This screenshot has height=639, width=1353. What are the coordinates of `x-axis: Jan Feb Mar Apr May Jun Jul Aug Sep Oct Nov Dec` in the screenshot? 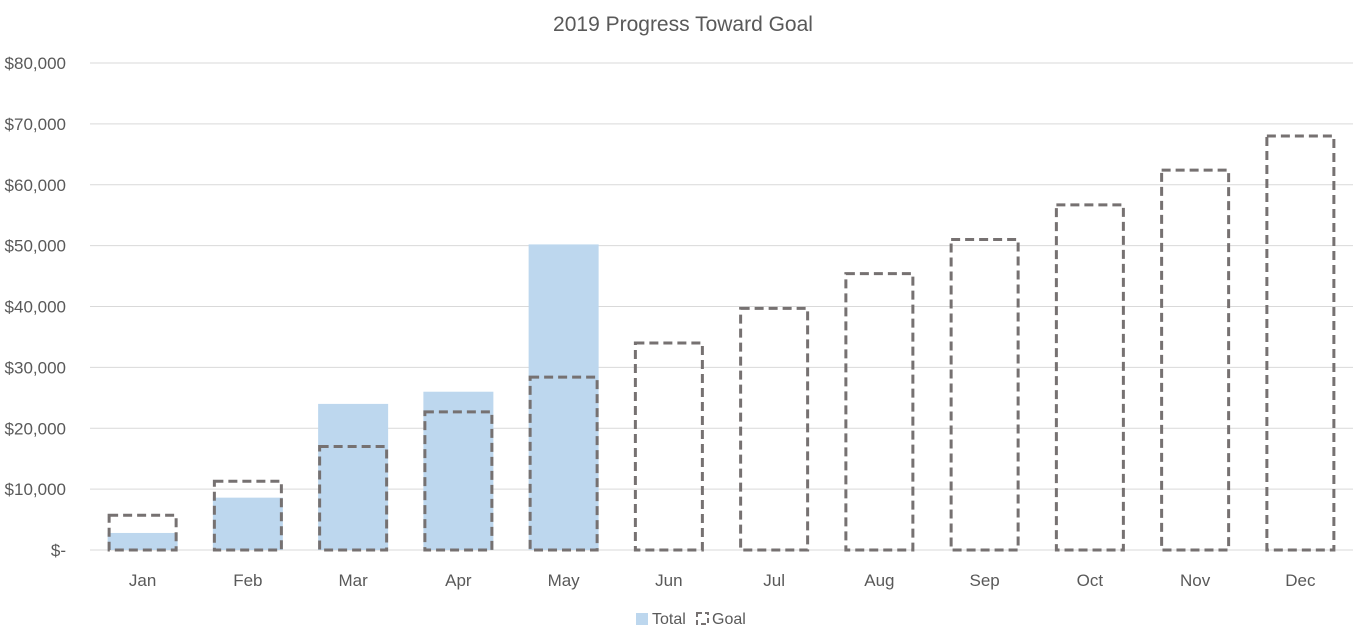 It's located at (722, 580).